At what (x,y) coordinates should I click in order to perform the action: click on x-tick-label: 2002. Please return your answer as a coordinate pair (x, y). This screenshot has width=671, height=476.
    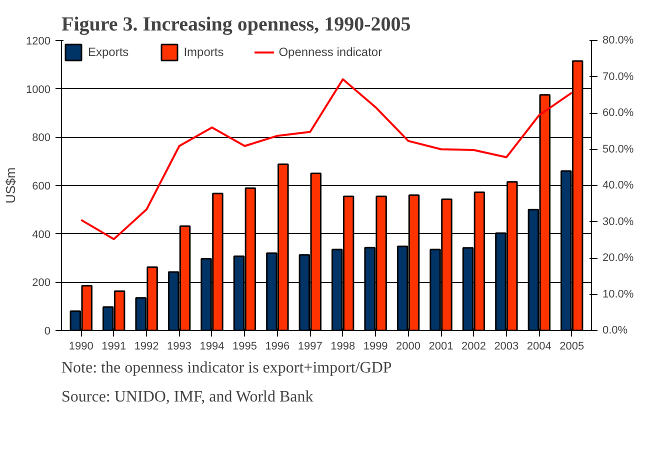
    Looking at the image, I should click on (473, 346).